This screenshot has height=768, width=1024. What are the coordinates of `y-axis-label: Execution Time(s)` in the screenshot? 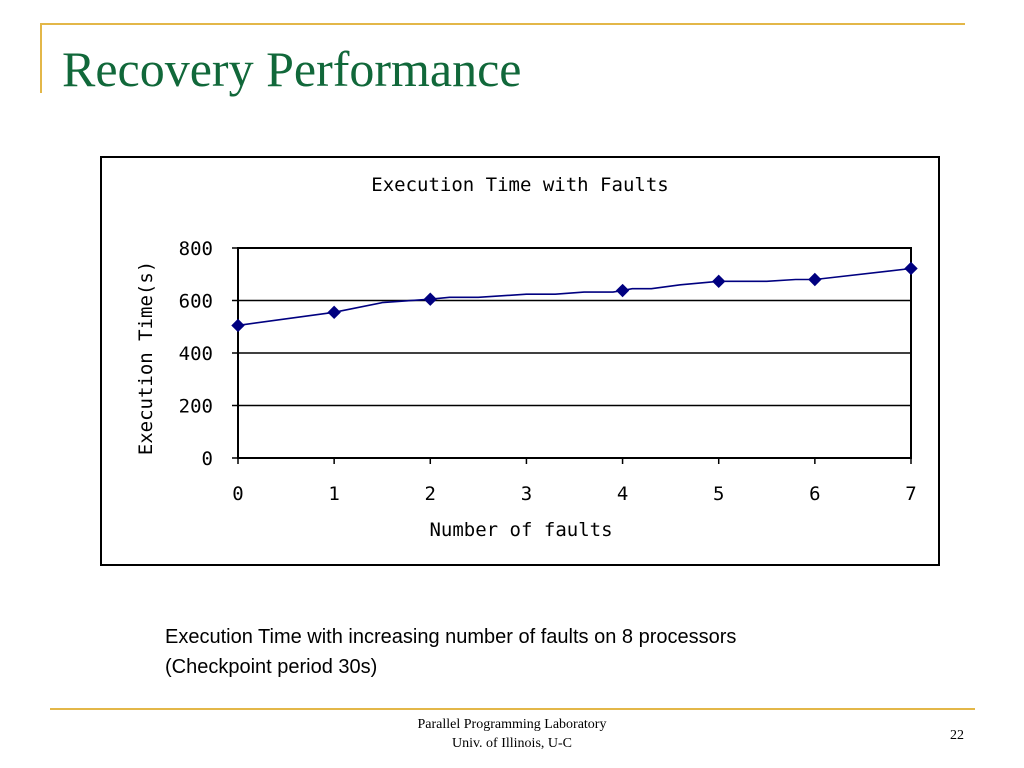 It's located at (146, 358).